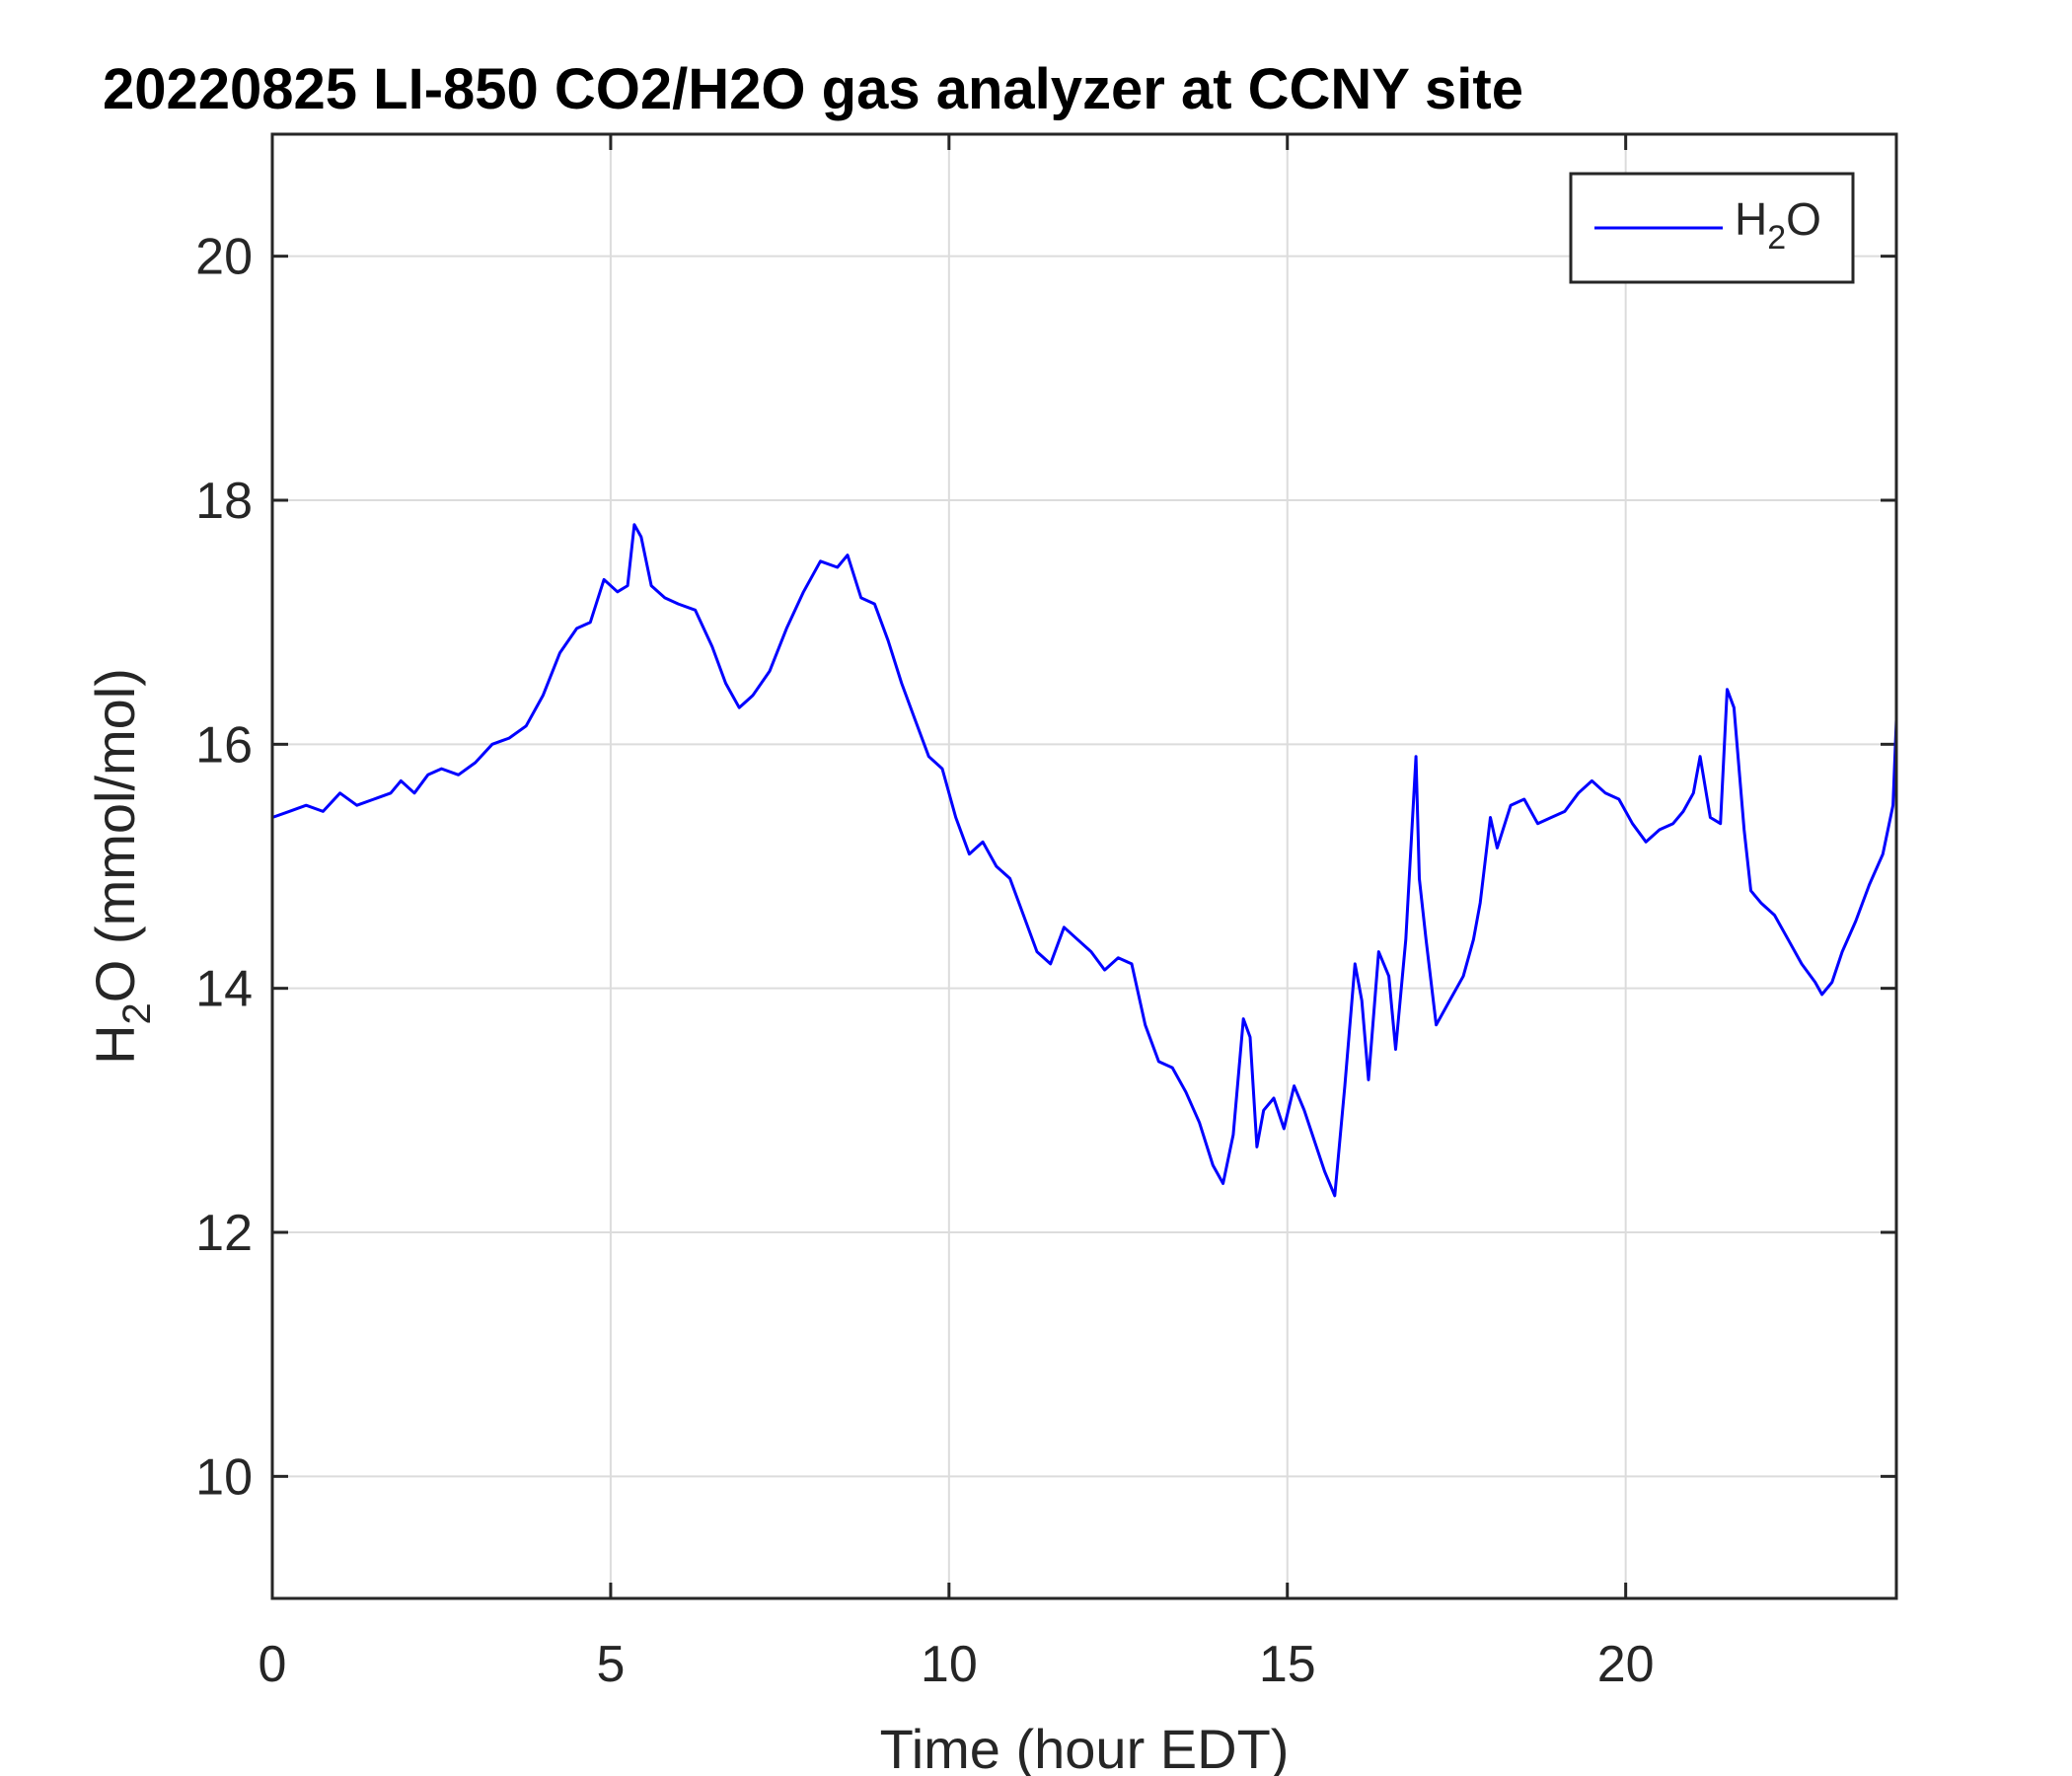  I want to click on y-axis-label-rest: O (mmol/mol), so click(115, 835).